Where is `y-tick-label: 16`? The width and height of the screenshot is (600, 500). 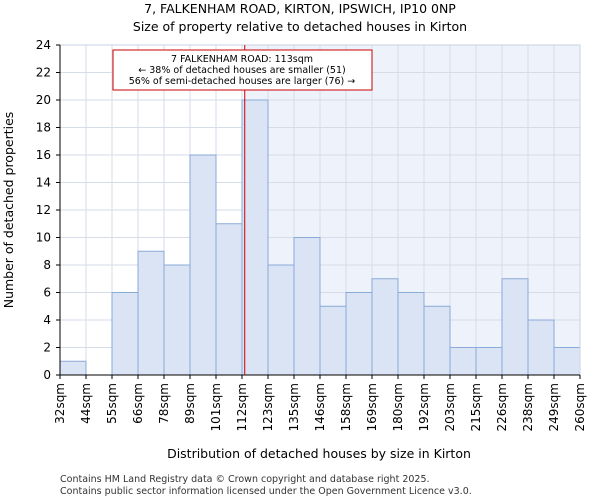 y-tick-label: 16 is located at coordinates (43, 155).